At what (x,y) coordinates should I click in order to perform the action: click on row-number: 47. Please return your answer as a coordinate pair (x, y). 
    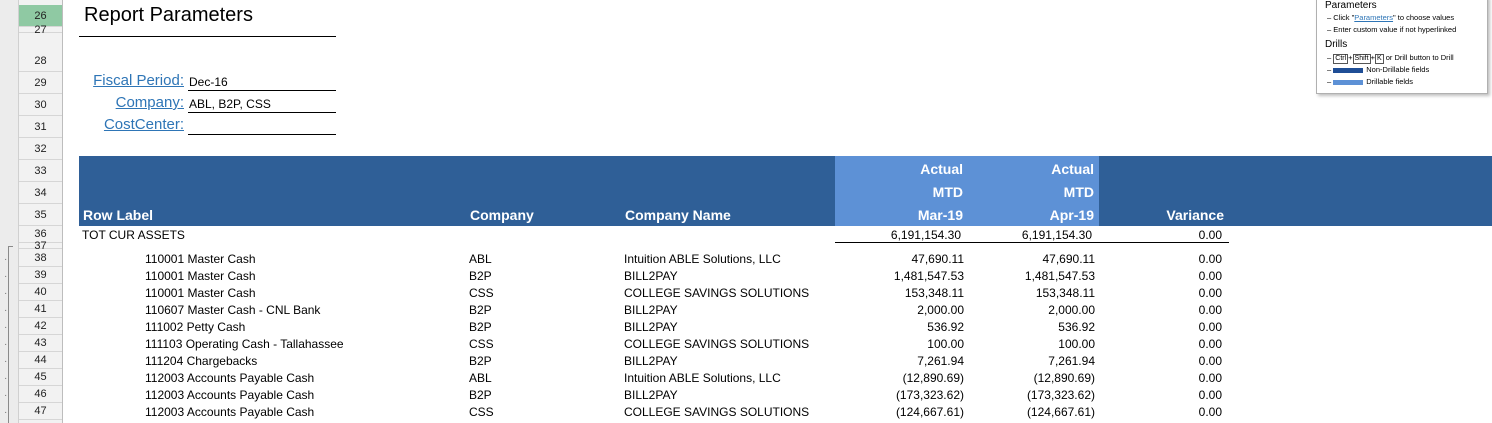
    Looking at the image, I should click on (40, 411).